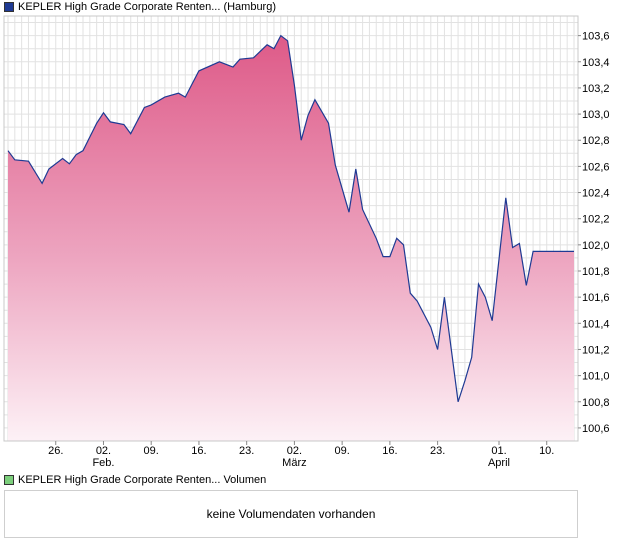 The image size is (620, 546). I want to click on y-tick-label: 102,0, so click(596, 246).